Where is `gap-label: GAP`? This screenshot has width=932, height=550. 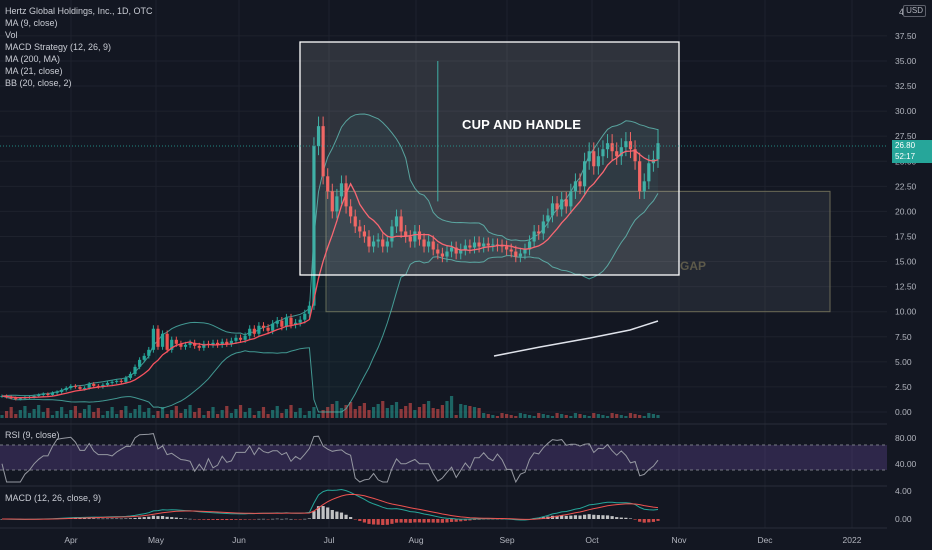 gap-label: GAP is located at coordinates (693, 266).